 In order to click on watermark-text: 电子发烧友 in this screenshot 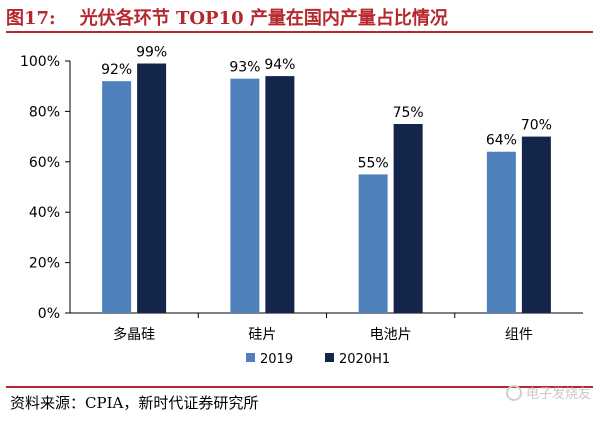, I will do `click(558, 394)`.